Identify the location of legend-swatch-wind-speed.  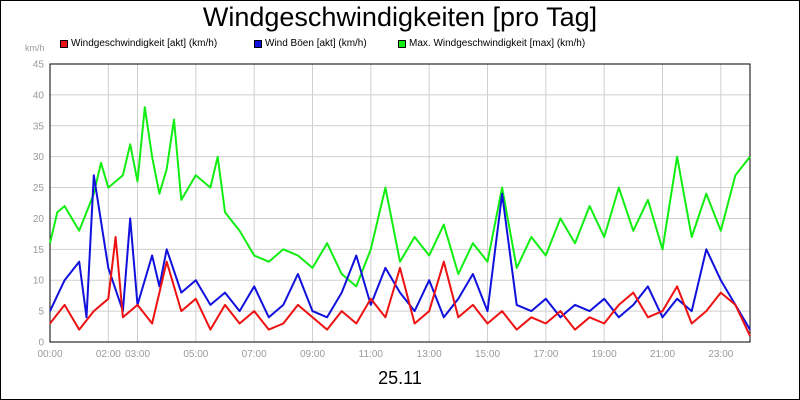
(64, 43).